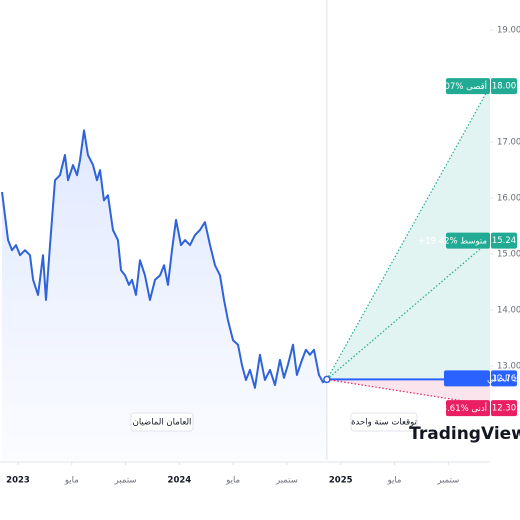 The image size is (520, 520). I want to click on annotation: توقعات سنة واحدة, so click(384, 423).